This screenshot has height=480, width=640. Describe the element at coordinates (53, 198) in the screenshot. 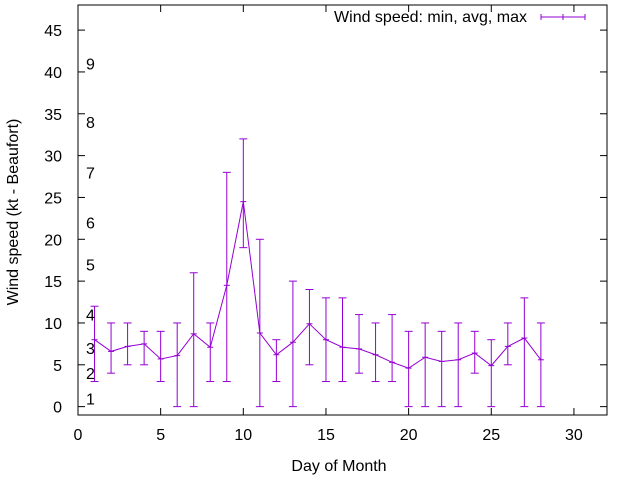

I see `y-tick-label: 25` at that location.